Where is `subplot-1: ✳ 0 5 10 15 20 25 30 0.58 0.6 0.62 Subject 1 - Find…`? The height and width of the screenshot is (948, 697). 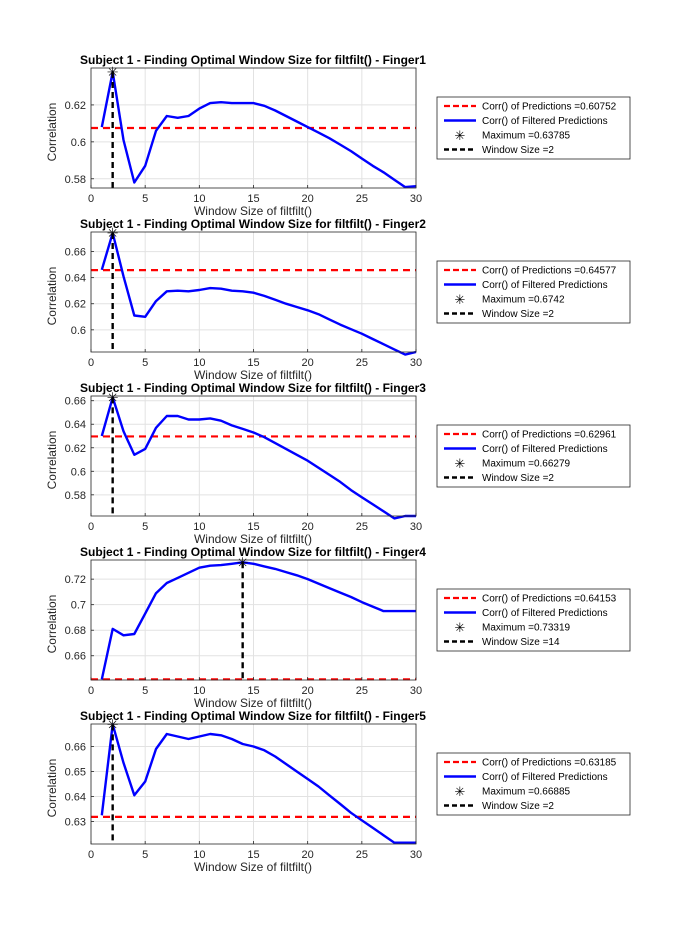 subplot-1: ✳ 0 5 10 15 20 25 30 0.58 0.6 0.62 Subject 1 - Find… is located at coordinates (338, 135).